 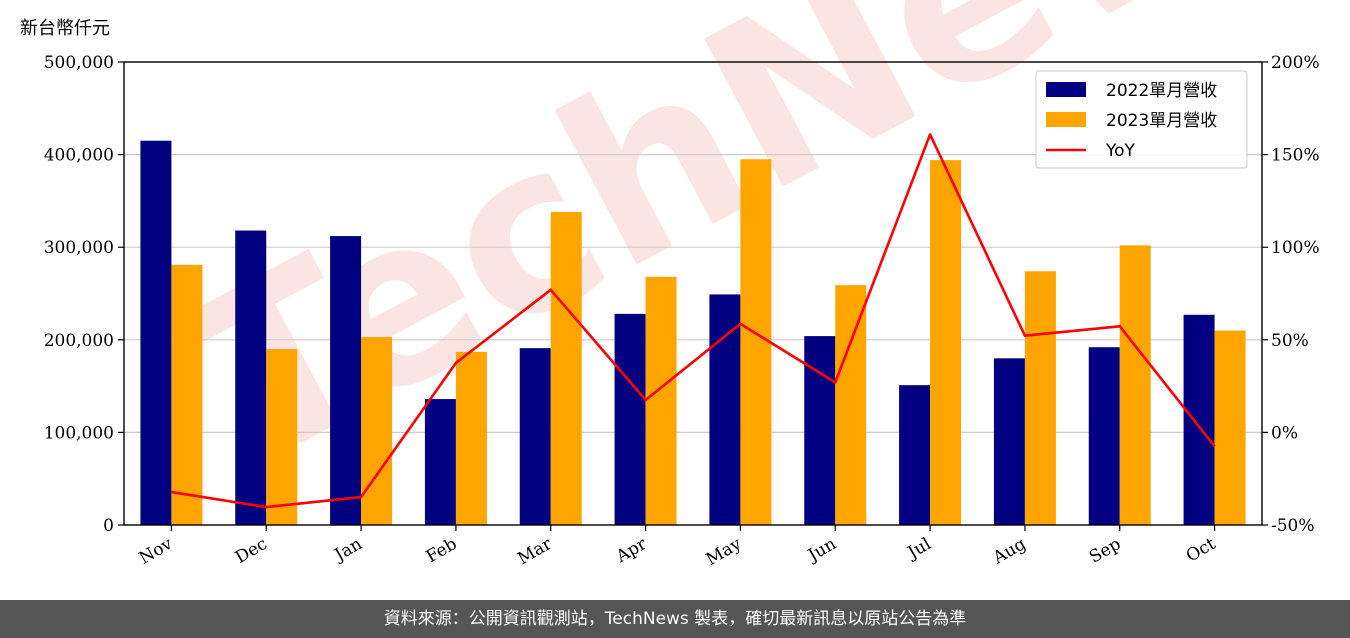 I want to click on y-axis-unit-label: 新台幣仟元, so click(x=65, y=28).